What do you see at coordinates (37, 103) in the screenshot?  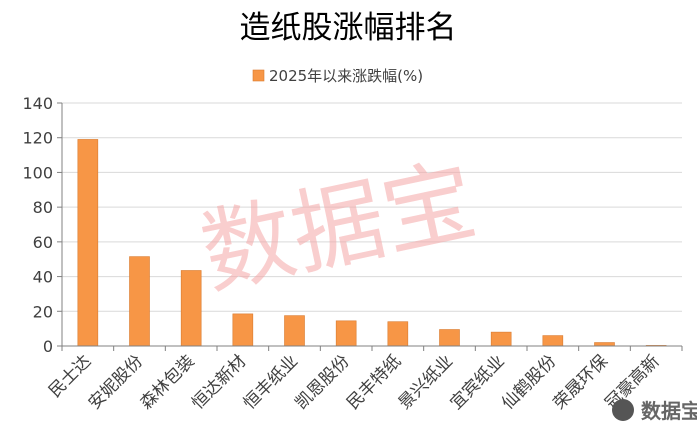 I see `y-tick-label: 140` at bounding box center [37, 103].